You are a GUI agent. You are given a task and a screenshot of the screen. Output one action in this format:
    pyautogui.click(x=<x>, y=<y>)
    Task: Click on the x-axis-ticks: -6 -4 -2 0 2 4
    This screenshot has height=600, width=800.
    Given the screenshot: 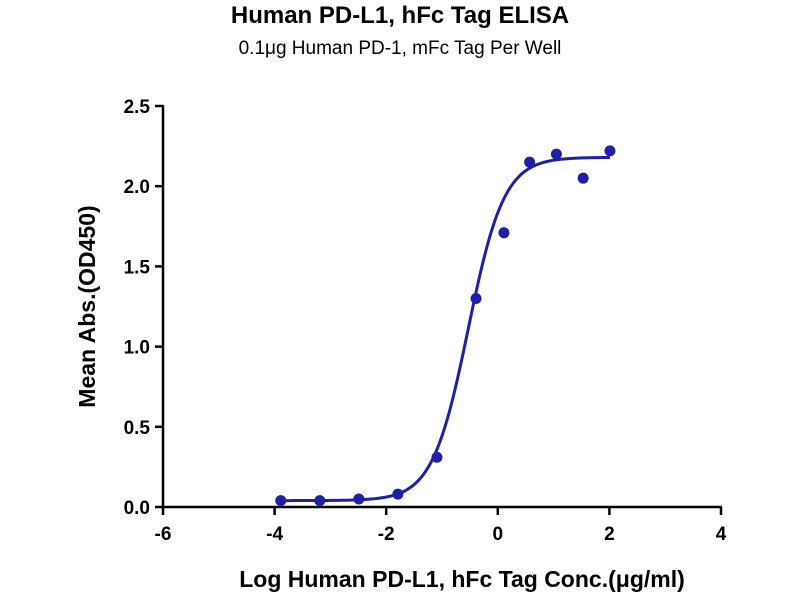 What is the action you would take?
    pyautogui.click(x=441, y=526)
    